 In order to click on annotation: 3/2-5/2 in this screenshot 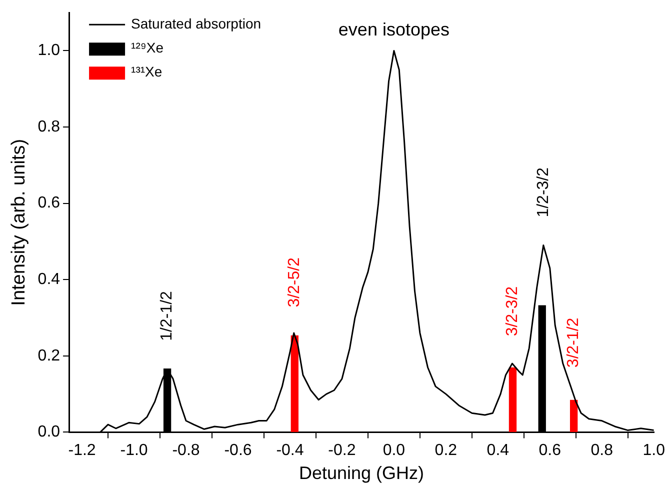, I will do `click(295, 282)`.